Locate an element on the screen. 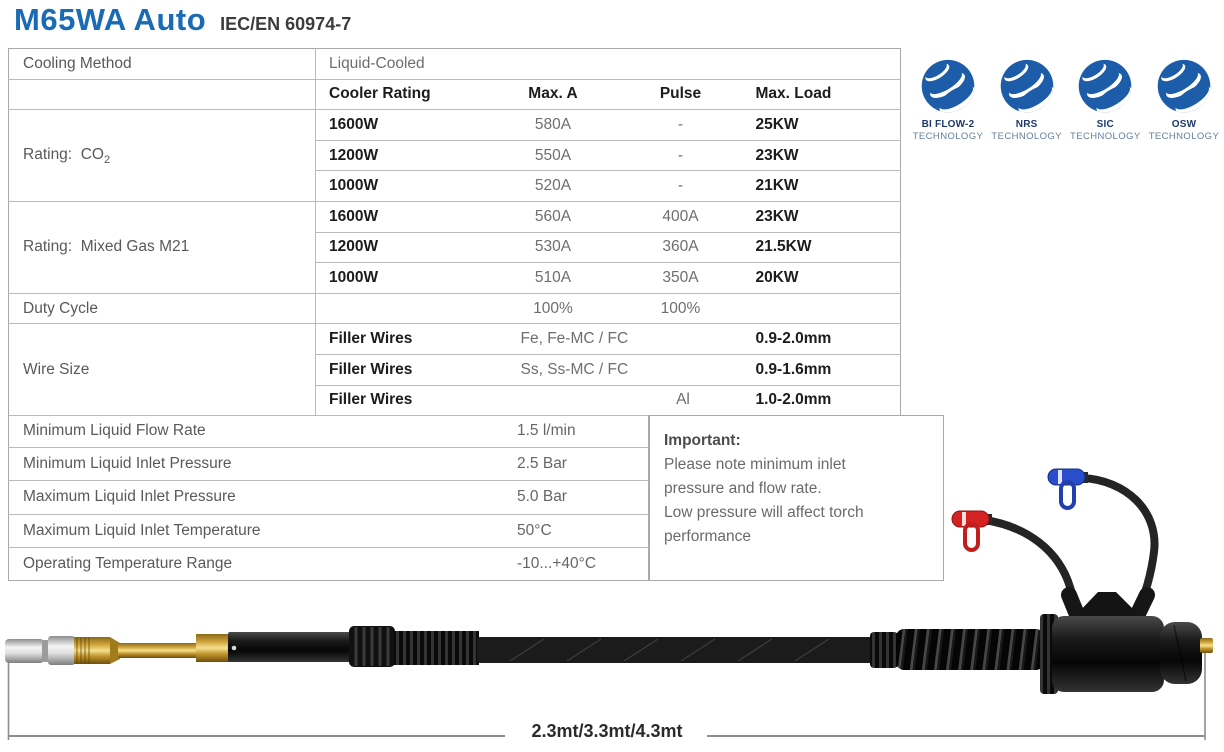 The width and height of the screenshot is (1224, 752). table-row: 1200W 550A - 23KW is located at coordinates (455, 156).